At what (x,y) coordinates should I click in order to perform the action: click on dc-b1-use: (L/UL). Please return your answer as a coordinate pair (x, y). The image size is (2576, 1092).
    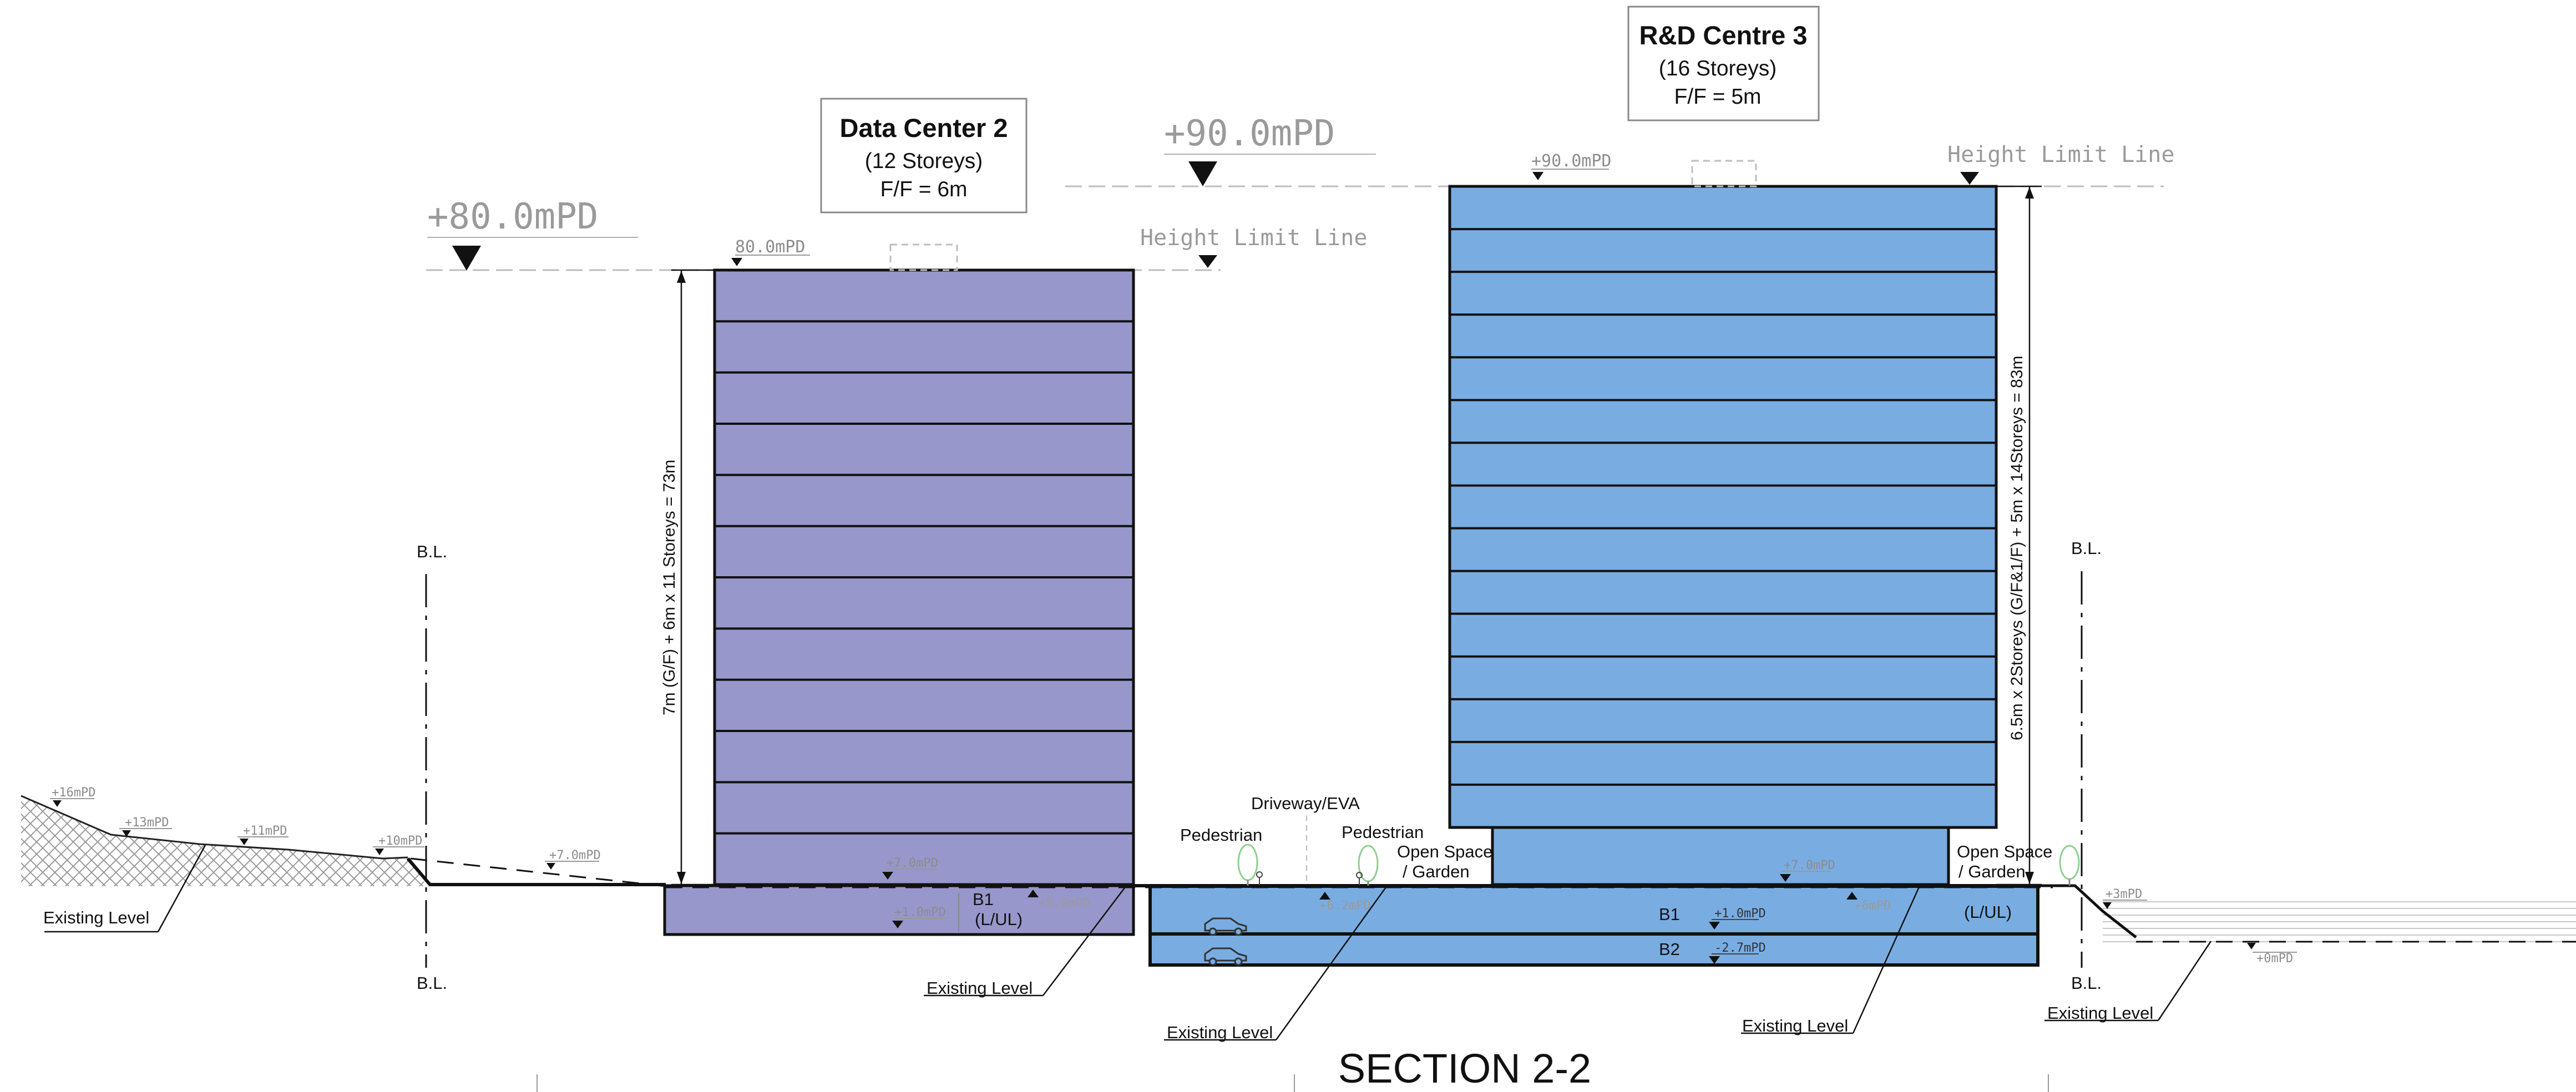
    Looking at the image, I should click on (999, 920).